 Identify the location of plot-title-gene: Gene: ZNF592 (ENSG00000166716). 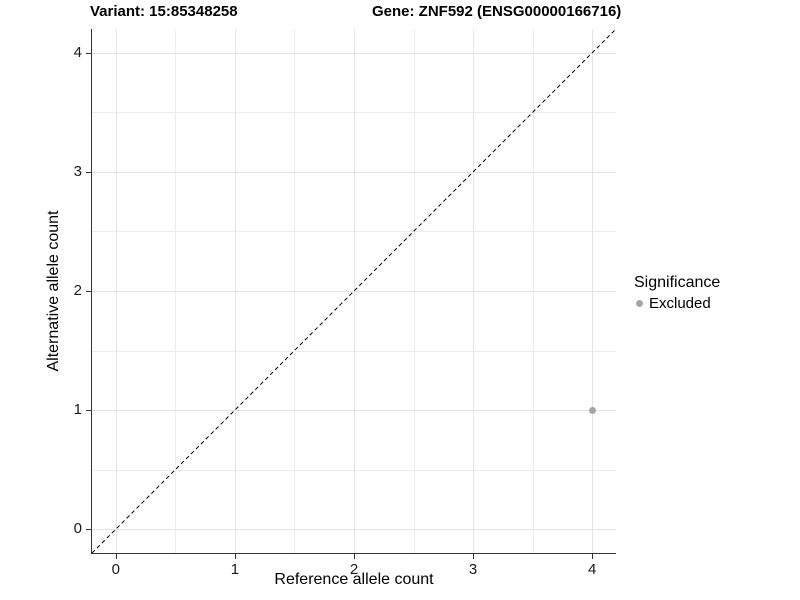
(497, 11).